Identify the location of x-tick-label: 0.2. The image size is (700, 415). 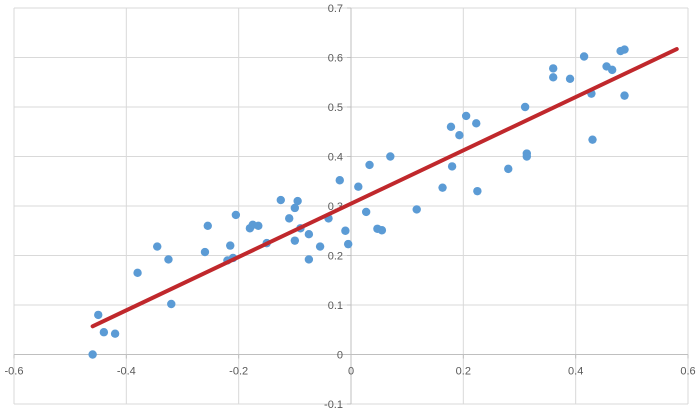
(463, 372).